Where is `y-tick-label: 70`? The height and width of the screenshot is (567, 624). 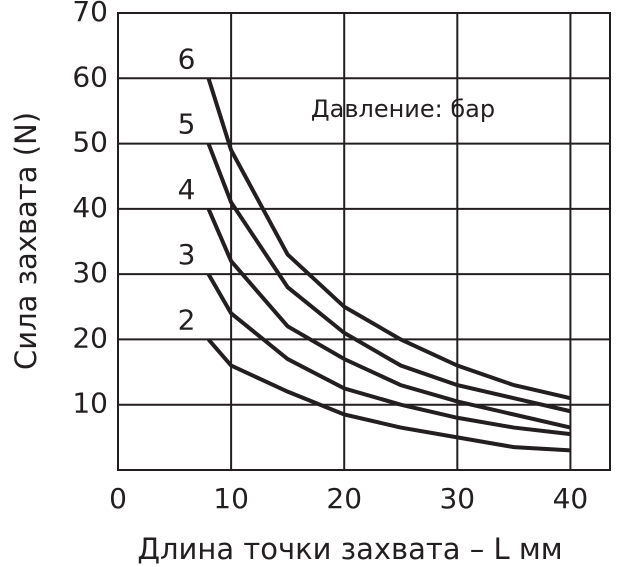
y-tick-label: 70 is located at coordinates (90, 14).